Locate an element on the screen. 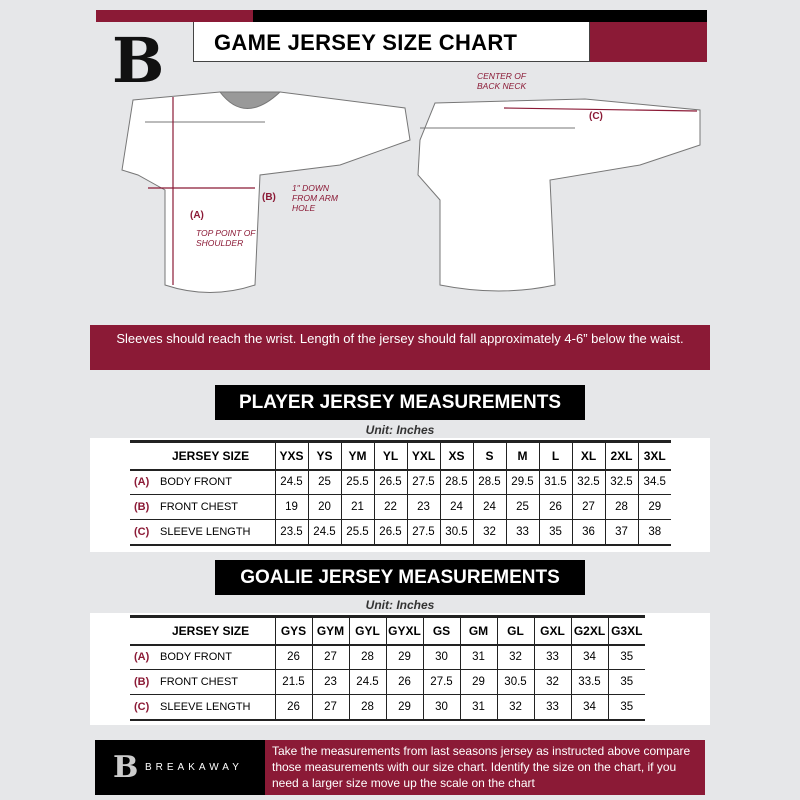 The image size is (800, 800). table-cell: 30 is located at coordinates (441, 657).